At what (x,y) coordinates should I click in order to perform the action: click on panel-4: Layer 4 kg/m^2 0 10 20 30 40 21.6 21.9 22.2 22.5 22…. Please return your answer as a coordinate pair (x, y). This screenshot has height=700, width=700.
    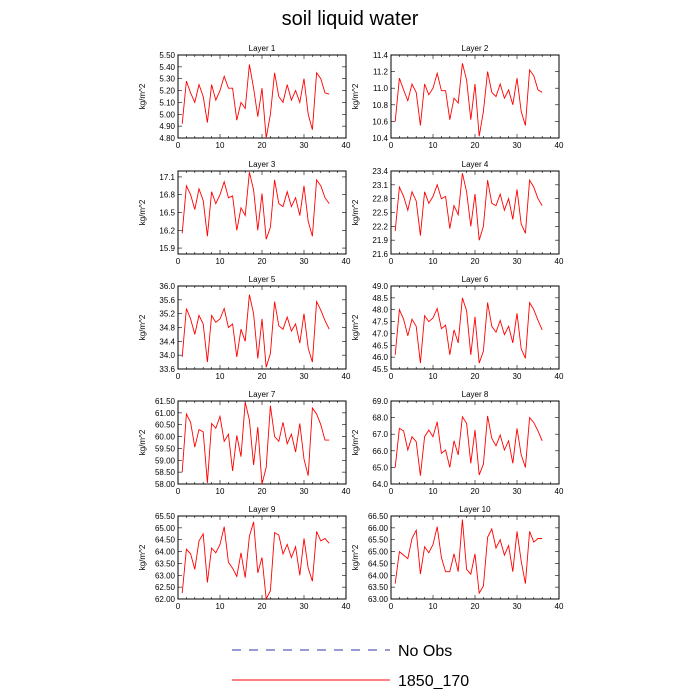
    Looking at the image, I should click on (457, 213).